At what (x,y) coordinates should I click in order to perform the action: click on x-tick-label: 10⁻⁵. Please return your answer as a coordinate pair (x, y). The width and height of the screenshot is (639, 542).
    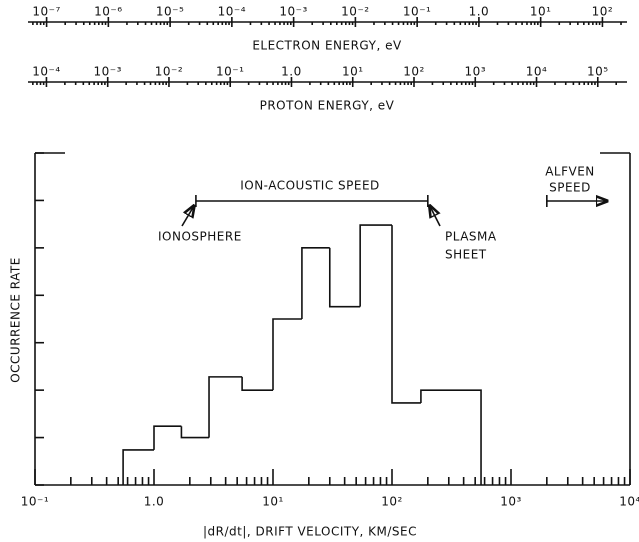
    Looking at the image, I should click on (170, 12).